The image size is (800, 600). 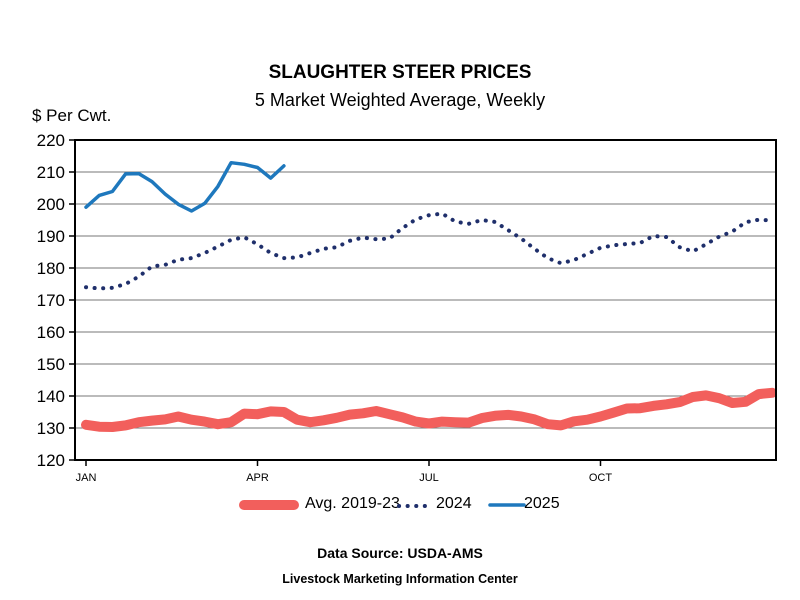 I want to click on legend: Avg. 2019-23 2024 2025, so click(x=400, y=505).